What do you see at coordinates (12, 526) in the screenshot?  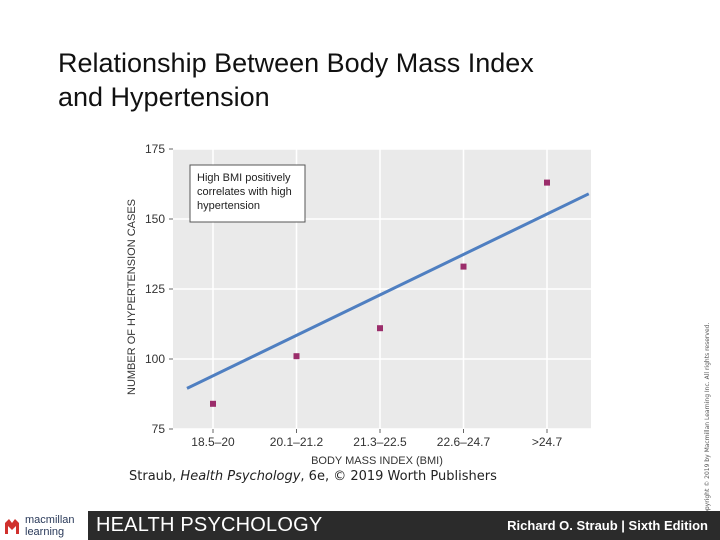 I see `macmillan-logo-icon` at bounding box center [12, 526].